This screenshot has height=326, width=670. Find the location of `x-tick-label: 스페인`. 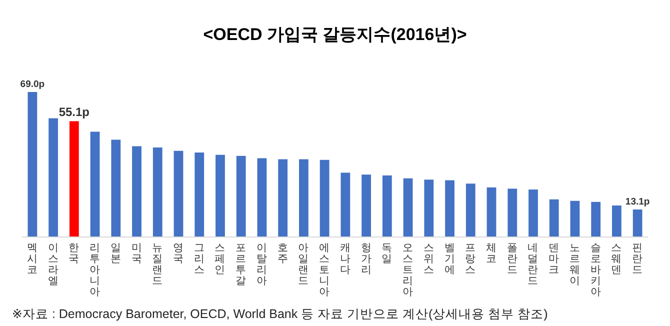

x-tick-label: 스페인 is located at coordinates (220, 259).